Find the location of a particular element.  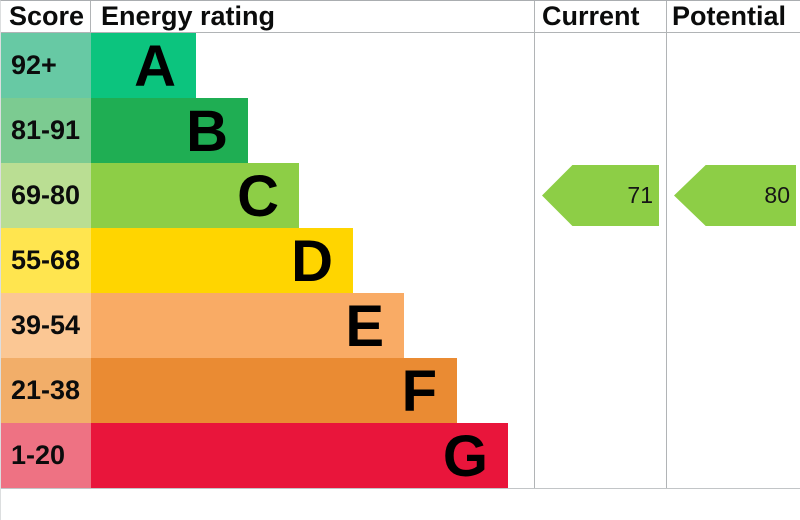

rating-bar: B is located at coordinates (169, 130).